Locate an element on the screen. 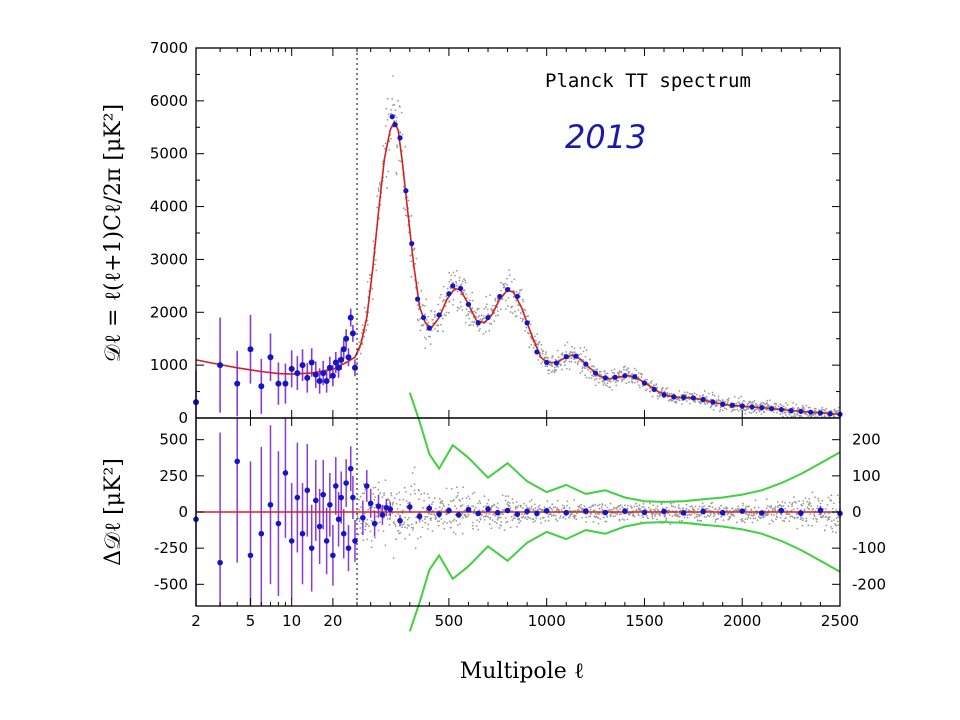  y-tick-label-top: 7000 is located at coordinates (169, 48).